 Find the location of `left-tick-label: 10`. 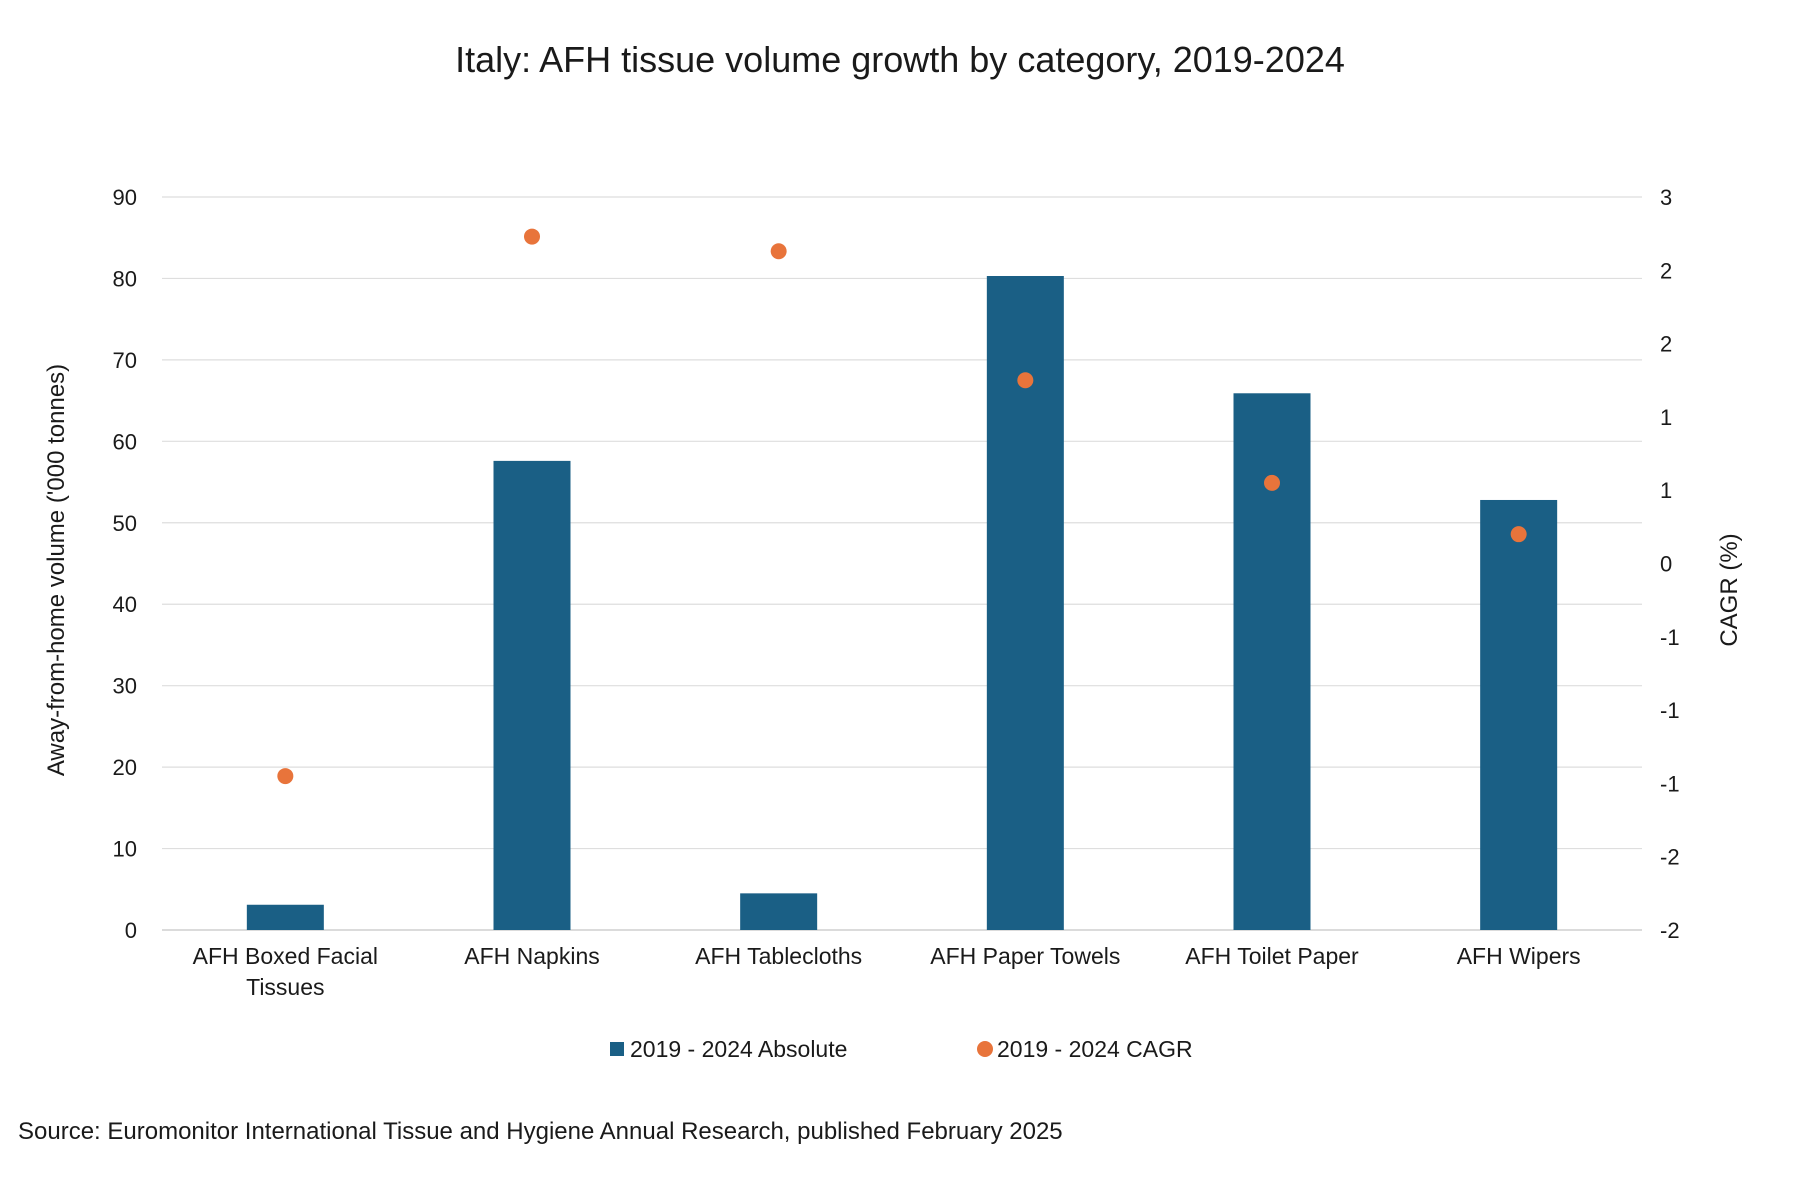

left-tick-label: 10 is located at coordinates (125, 849).